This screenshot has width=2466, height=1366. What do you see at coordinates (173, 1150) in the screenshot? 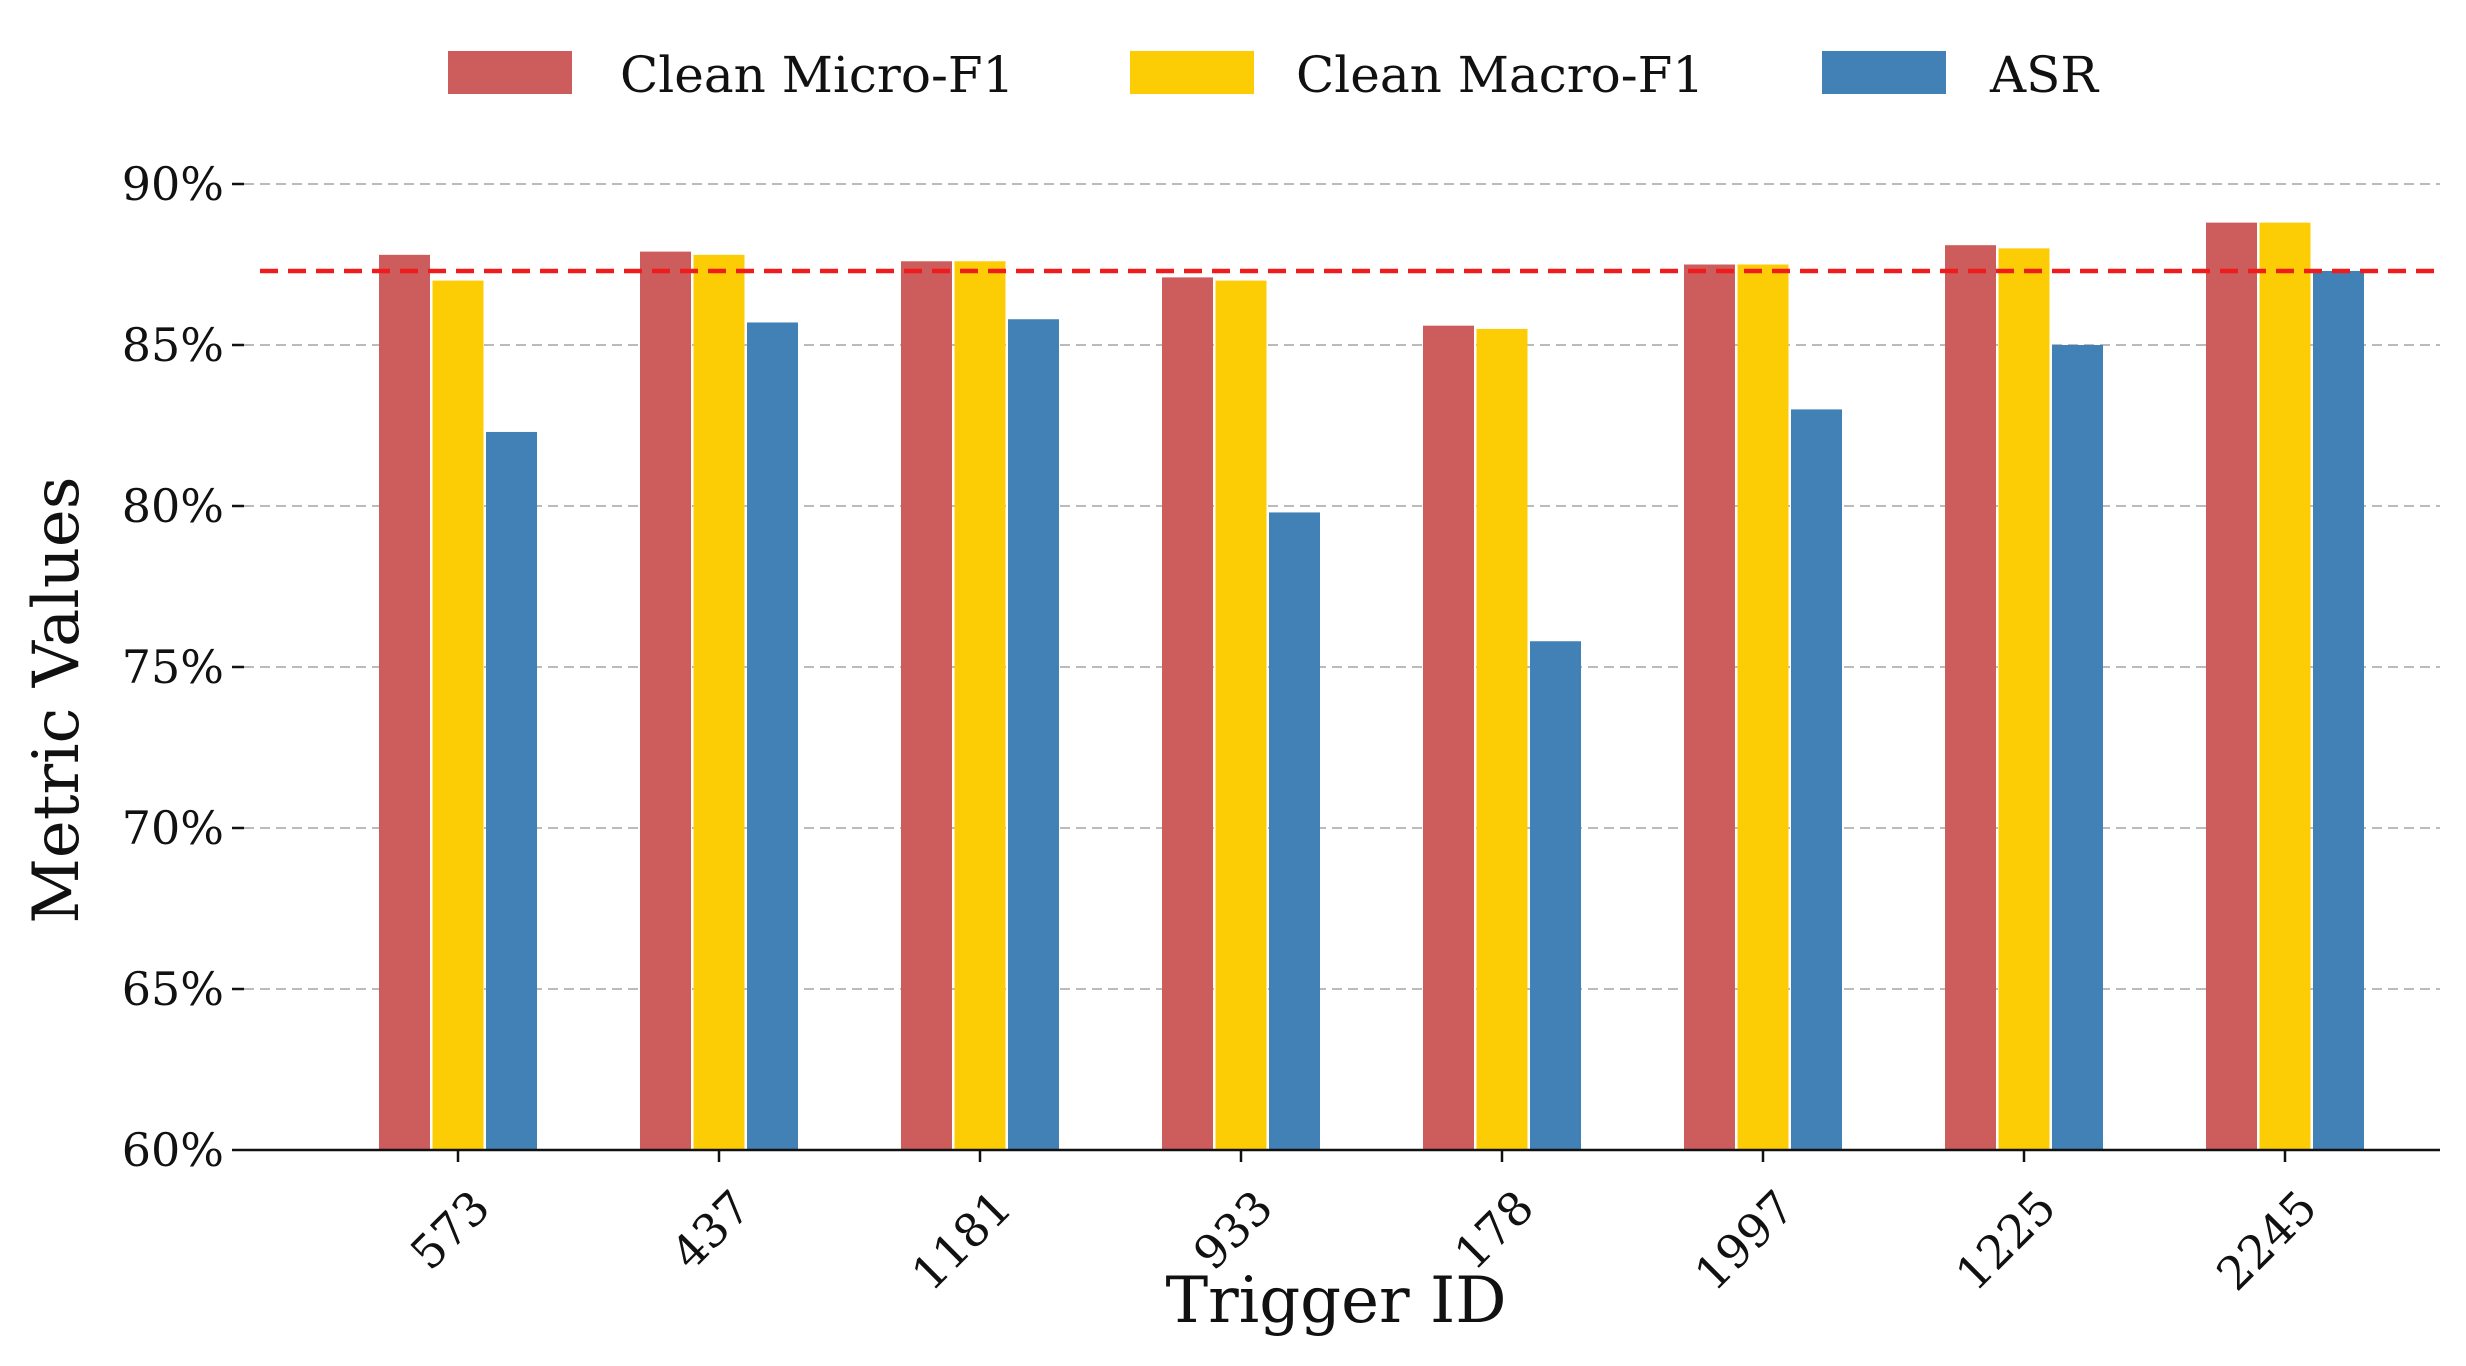
I see `y-tick-label: 60%` at bounding box center [173, 1150].